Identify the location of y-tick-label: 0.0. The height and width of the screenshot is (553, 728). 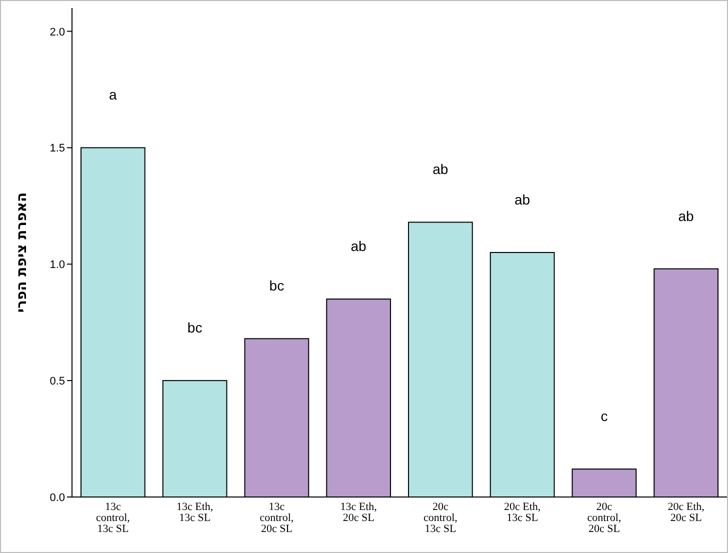
(57, 498).